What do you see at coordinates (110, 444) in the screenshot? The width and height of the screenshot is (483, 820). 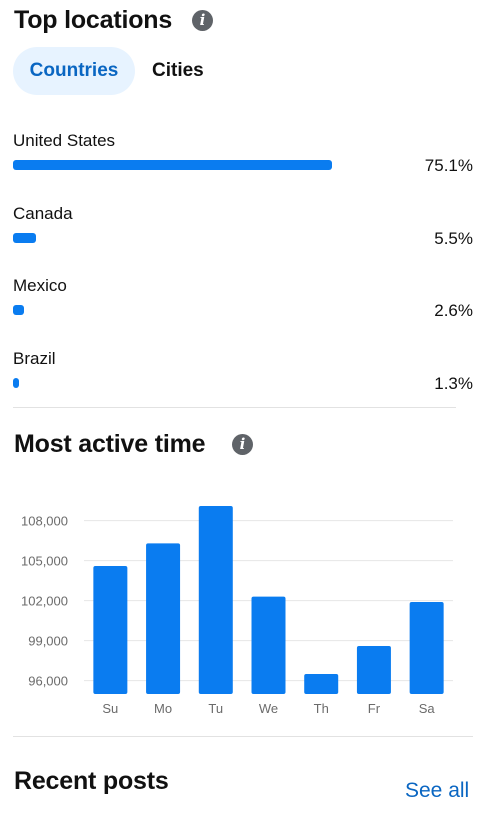 I see `most-active-time-title: Most active time` at bounding box center [110, 444].